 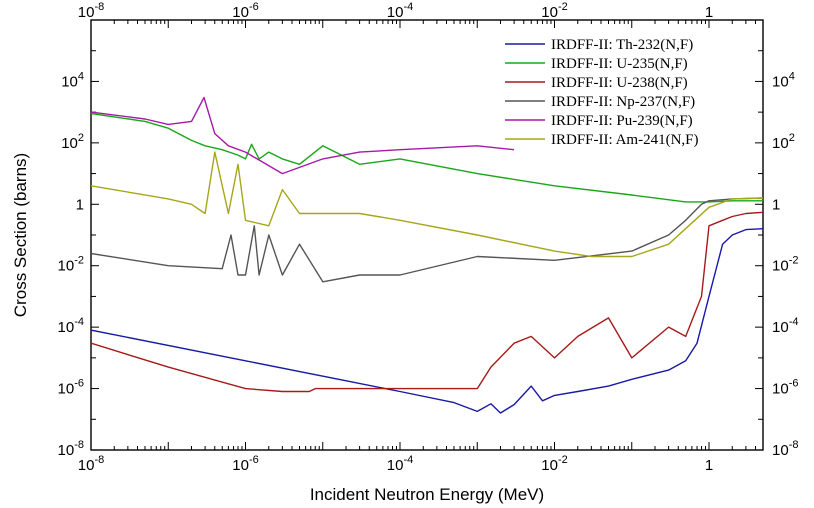 What do you see at coordinates (245, 11) in the screenshot?
I see `x-tick-label-top: 10⁻⁶` at bounding box center [245, 11].